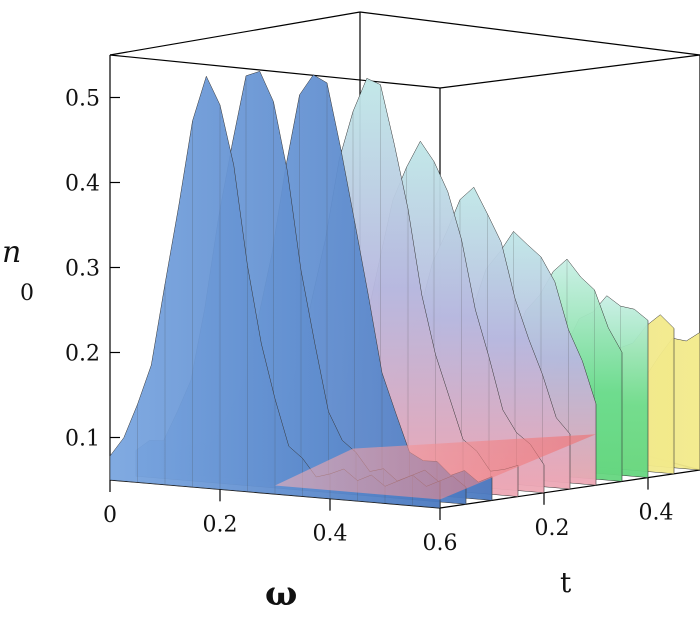 The image size is (700, 624). Describe the element at coordinates (330, 534) in the screenshot. I see `x-tick-label: 0.4` at that location.